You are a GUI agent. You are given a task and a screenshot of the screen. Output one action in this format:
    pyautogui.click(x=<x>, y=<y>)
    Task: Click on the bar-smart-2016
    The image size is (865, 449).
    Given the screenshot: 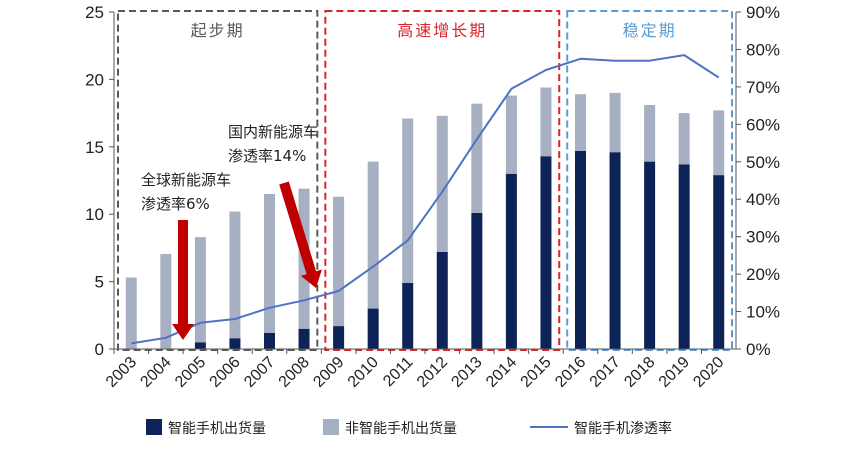 What is the action you would take?
    pyautogui.click(x=580, y=249)
    